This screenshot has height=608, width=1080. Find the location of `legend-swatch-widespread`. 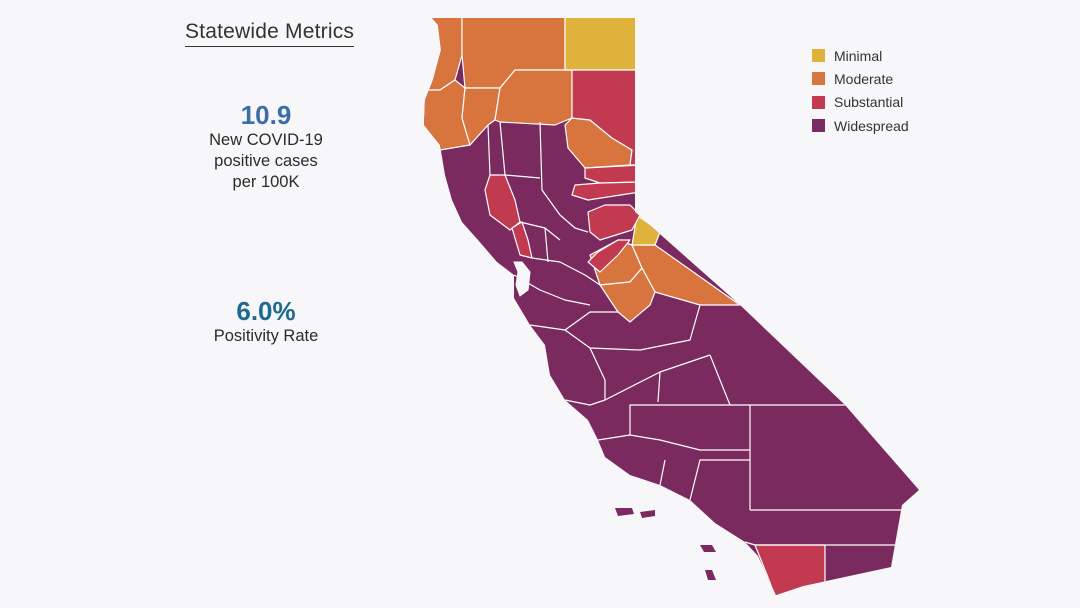

legend-swatch-widespread is located at coordinates (818, 126).